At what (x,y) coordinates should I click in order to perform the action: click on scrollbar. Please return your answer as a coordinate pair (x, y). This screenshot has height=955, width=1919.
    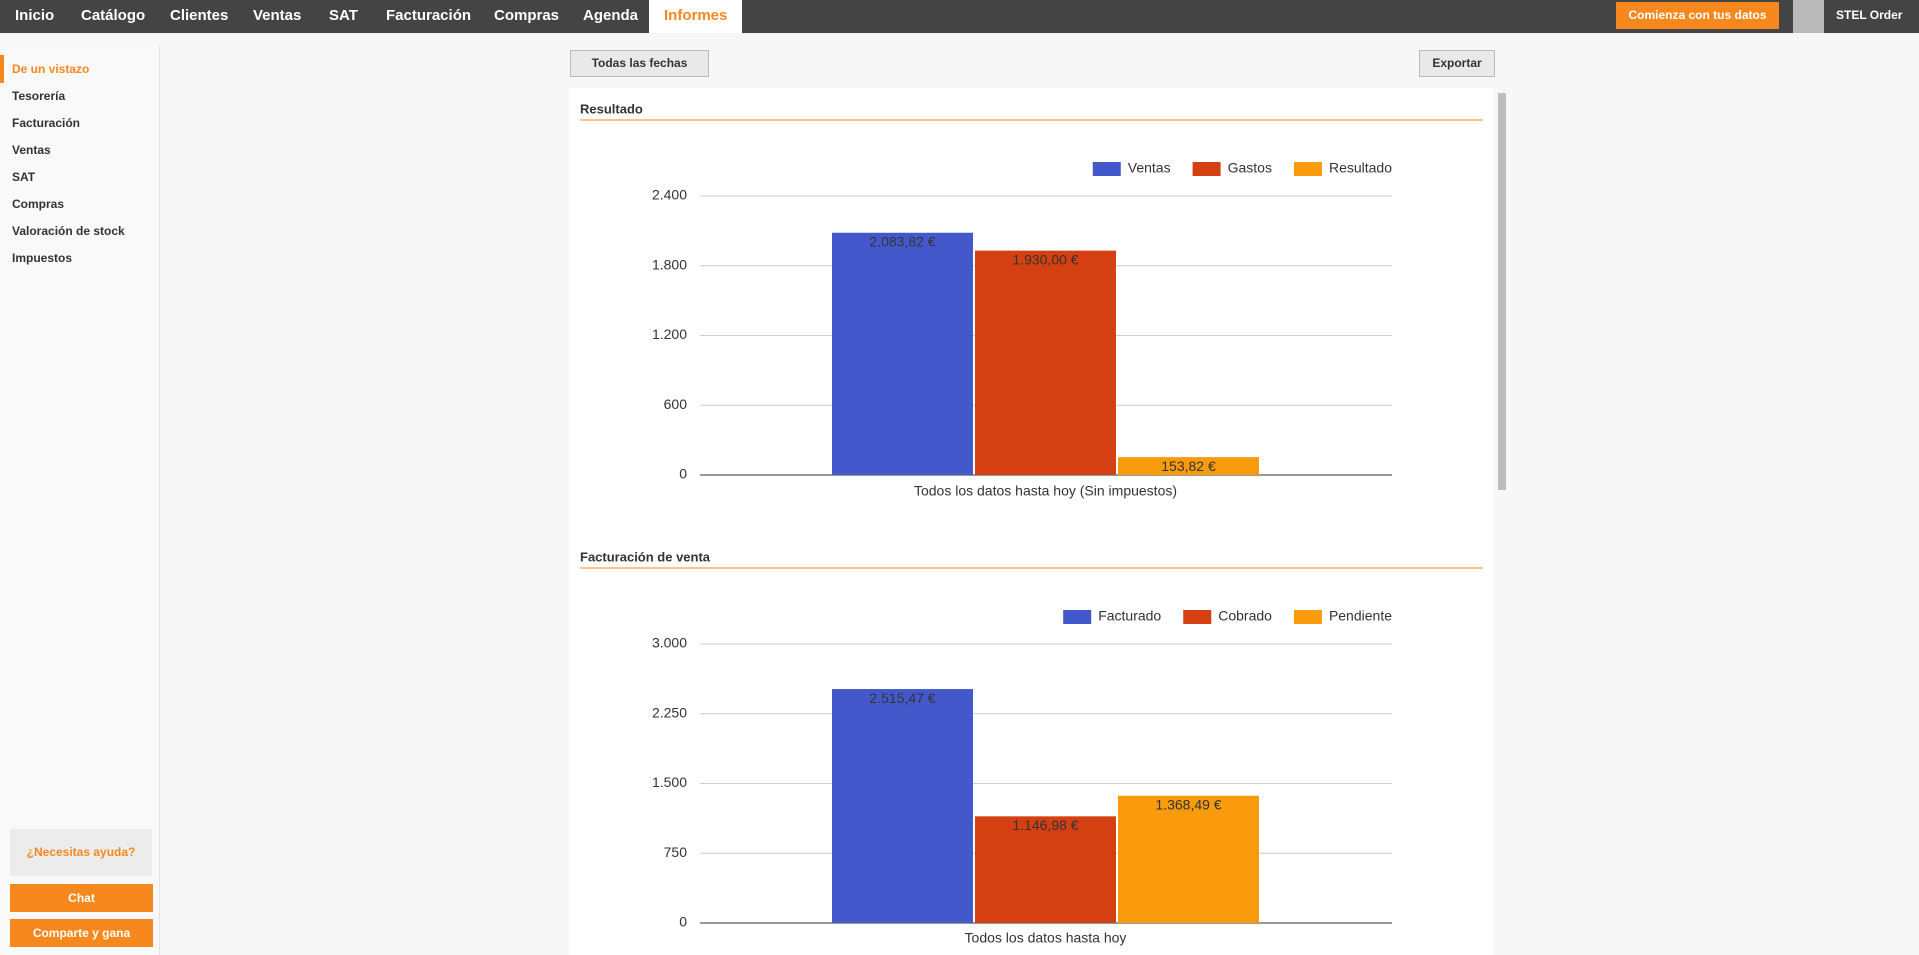
    Looking at the image, I should click on (1502, 291).